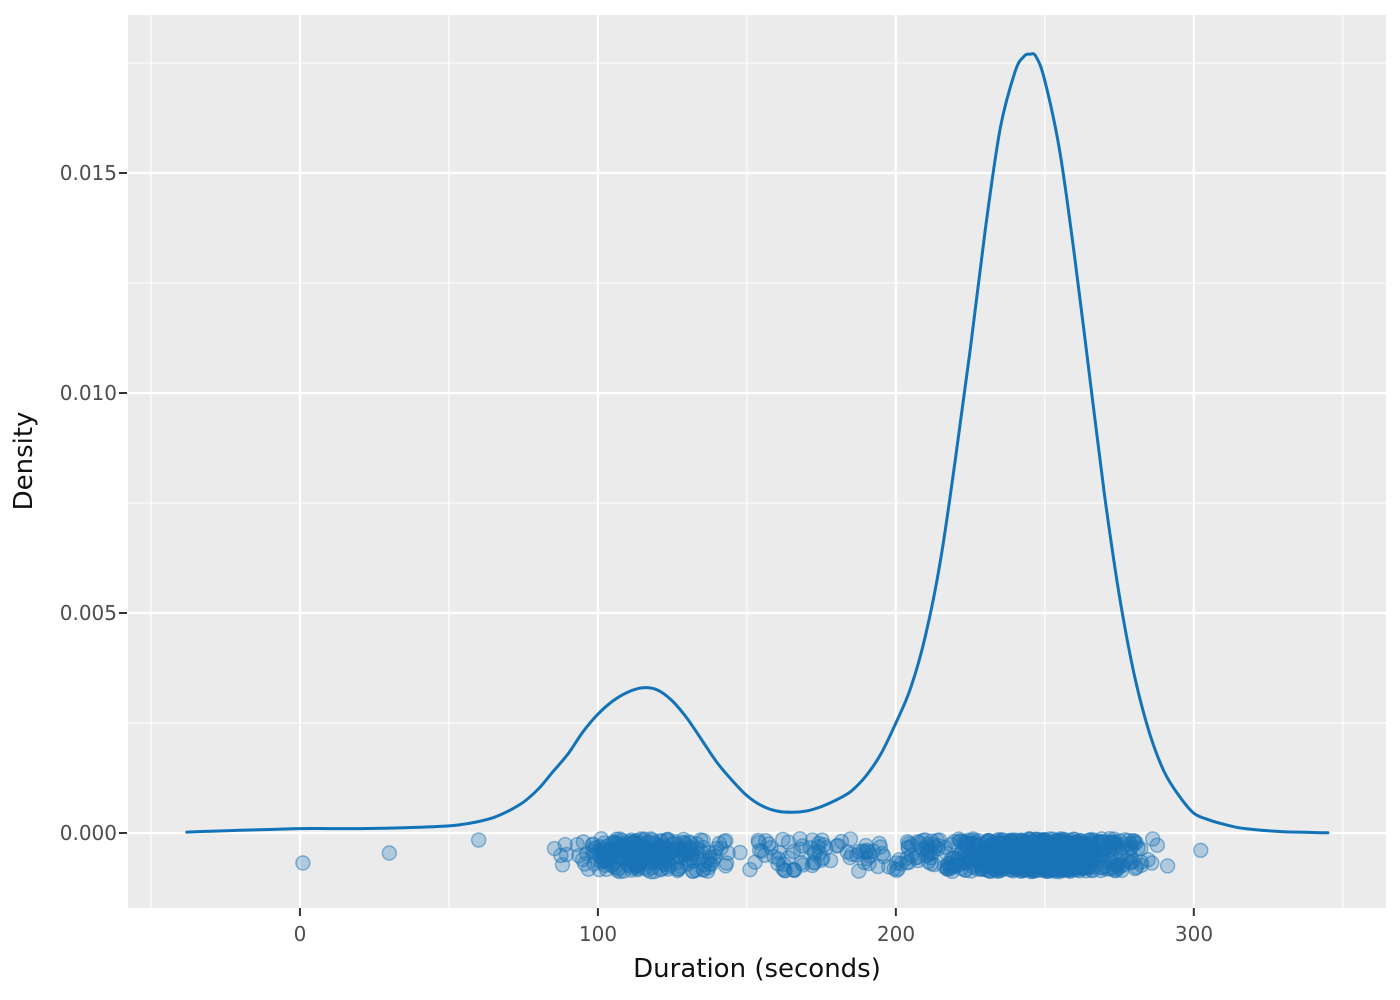 This screenshot has width=1400, height=1000. What do you see at coordinates (88, 173) in the screenshot?
I see `y-tick-label-0015: 0.015` at bounding box center [88, 173].